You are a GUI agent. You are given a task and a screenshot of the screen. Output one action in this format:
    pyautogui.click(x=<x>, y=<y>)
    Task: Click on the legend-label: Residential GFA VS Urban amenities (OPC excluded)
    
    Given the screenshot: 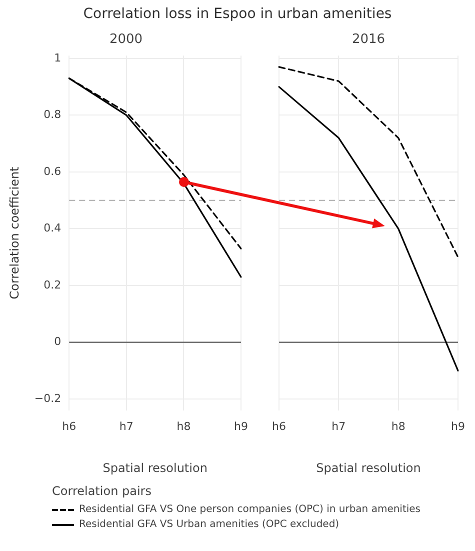 What is the action you would take?
    pyautogui.click(x=209, y=524)
    